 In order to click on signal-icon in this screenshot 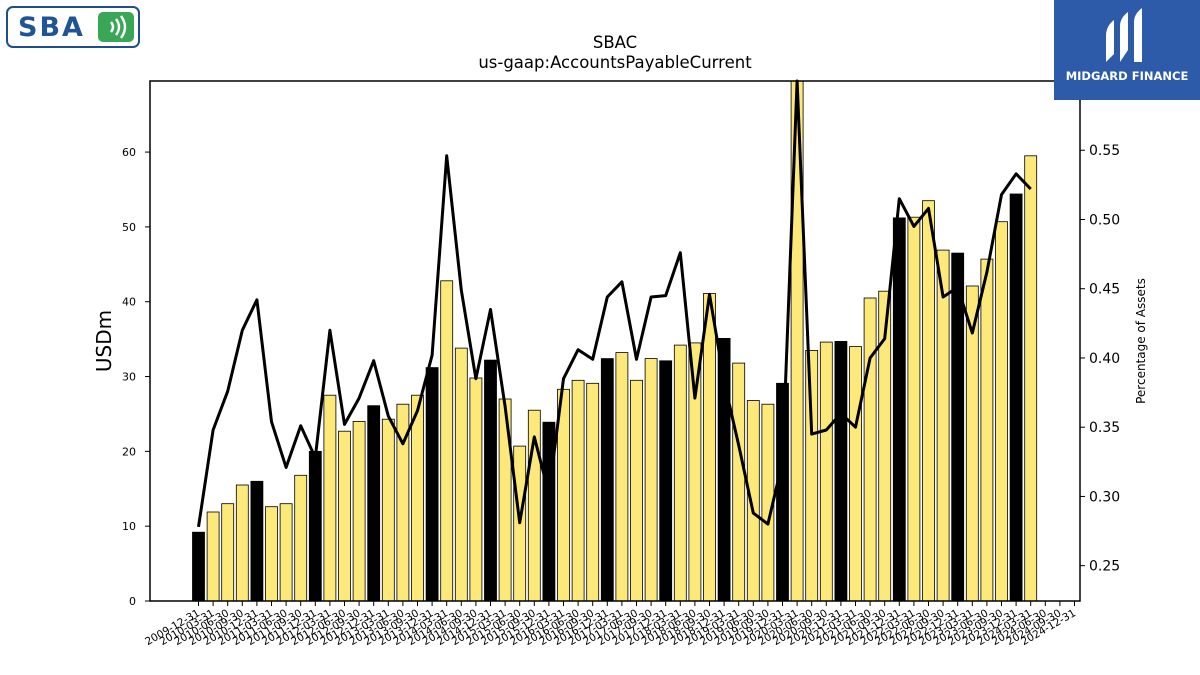, I will do `click(116, 27)`.